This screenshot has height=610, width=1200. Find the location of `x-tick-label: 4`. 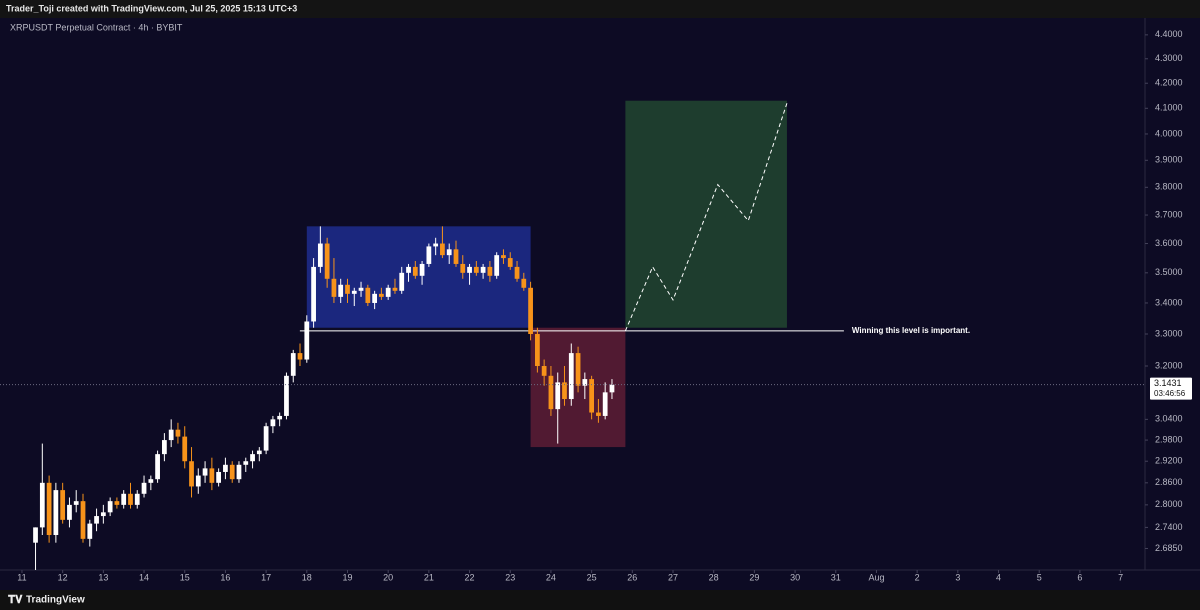

x-tick-label: 4 is located at coordinates (998, 577).